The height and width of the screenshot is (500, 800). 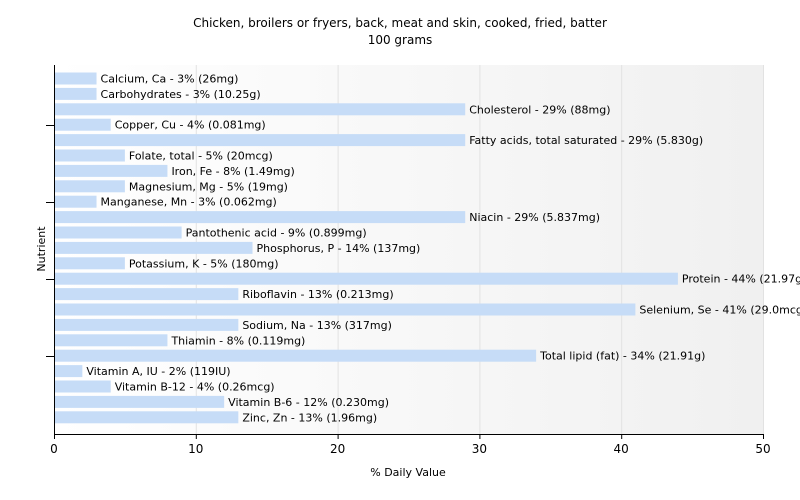 I want to click on x-tick-label: 10, so click(x=195, y=449).